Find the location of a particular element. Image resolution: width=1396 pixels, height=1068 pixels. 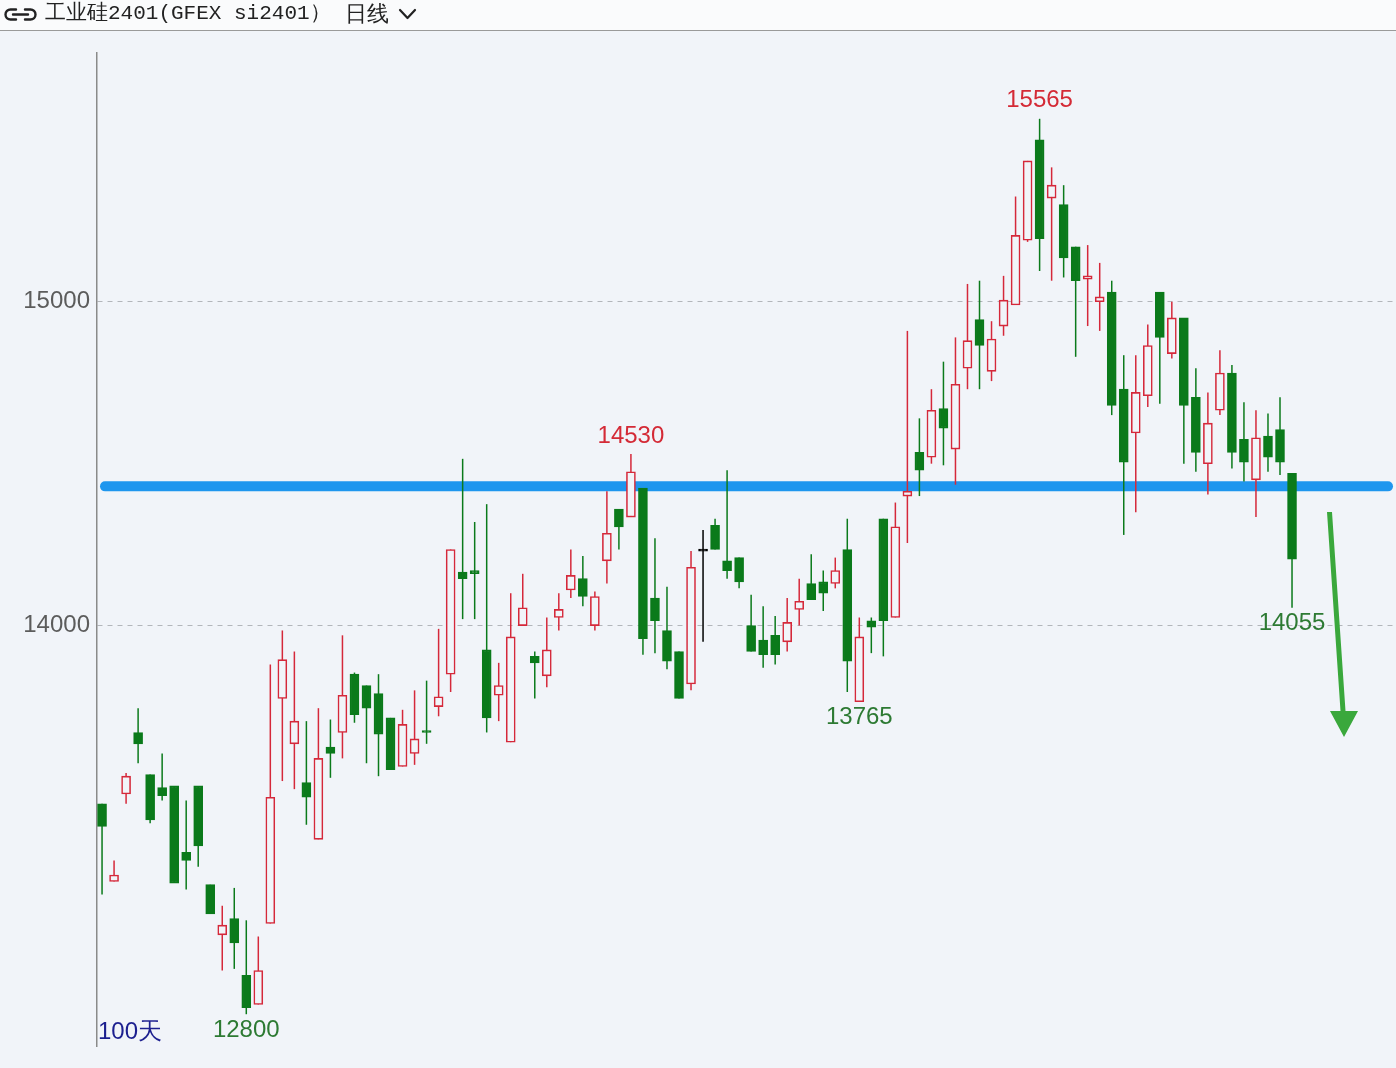

y-tick-label: 14000 is located at coordinates (56, 624).